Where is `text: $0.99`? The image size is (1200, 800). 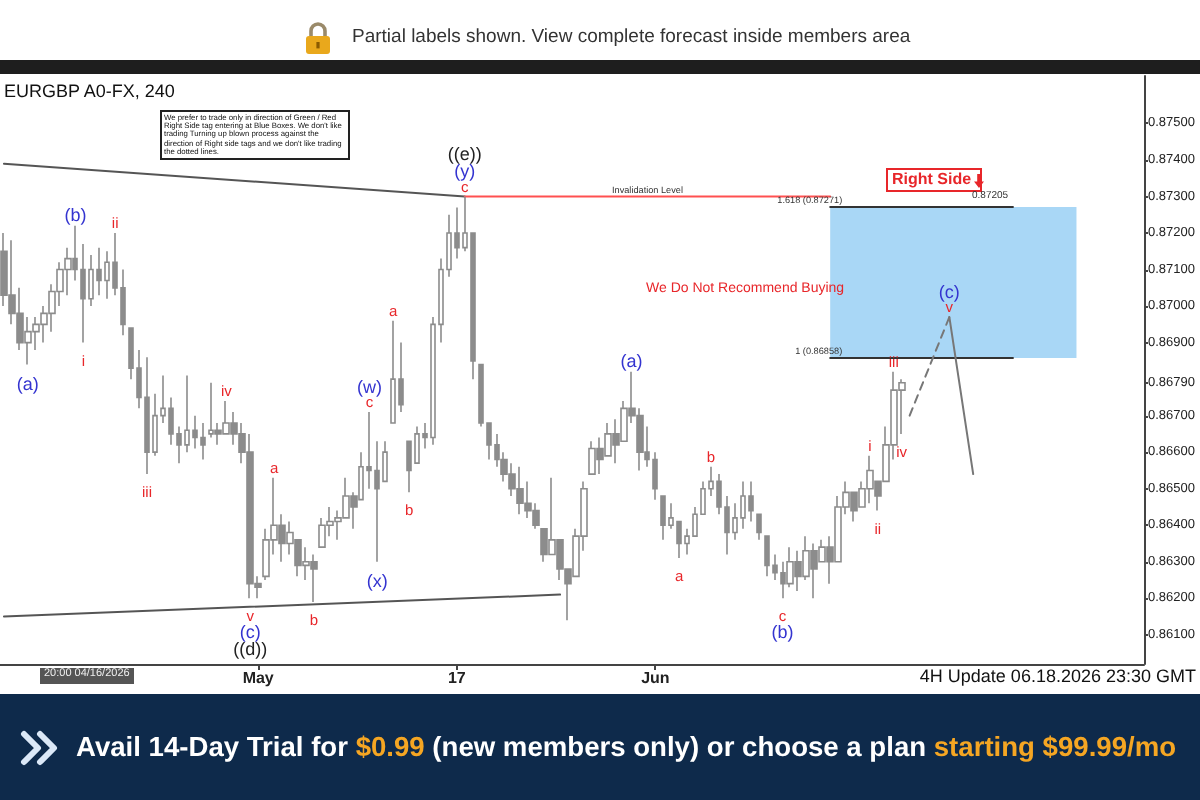
text: $0.99 is located at coordinates (389, 747).